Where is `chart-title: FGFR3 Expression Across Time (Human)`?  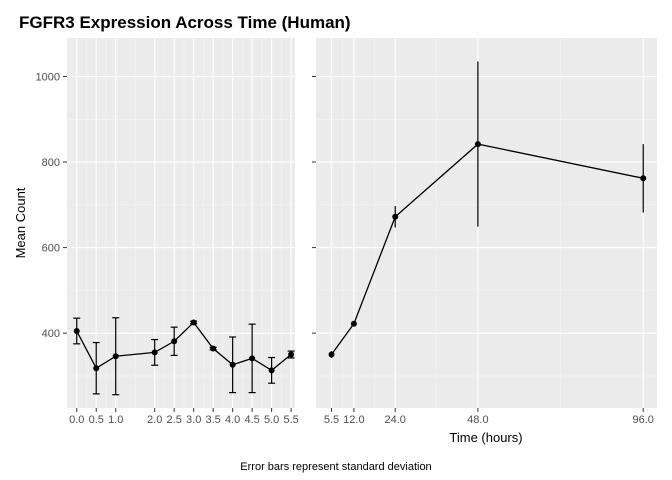 chart-title: FGFR3 Expression Across Time (Human) is located at coordinates (185, 22).